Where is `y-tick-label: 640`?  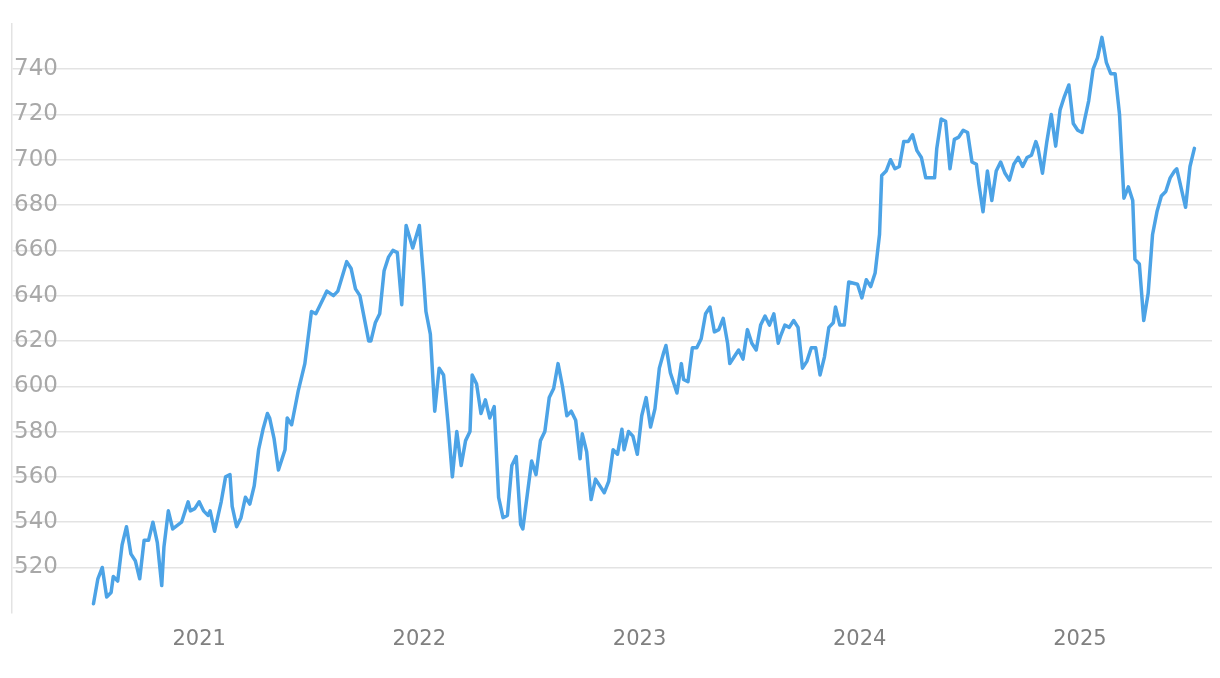 y-tick-label: 640 is located at coordinates (36, 293).